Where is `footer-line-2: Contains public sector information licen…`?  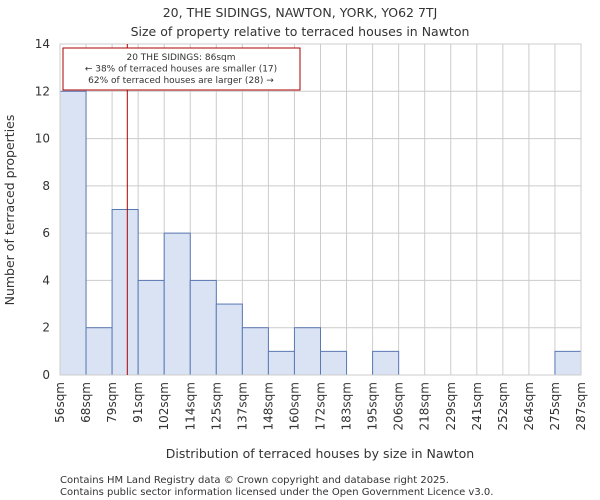 footer-line-2: Contains public sector information licen… is located at coordinates (276, 492).